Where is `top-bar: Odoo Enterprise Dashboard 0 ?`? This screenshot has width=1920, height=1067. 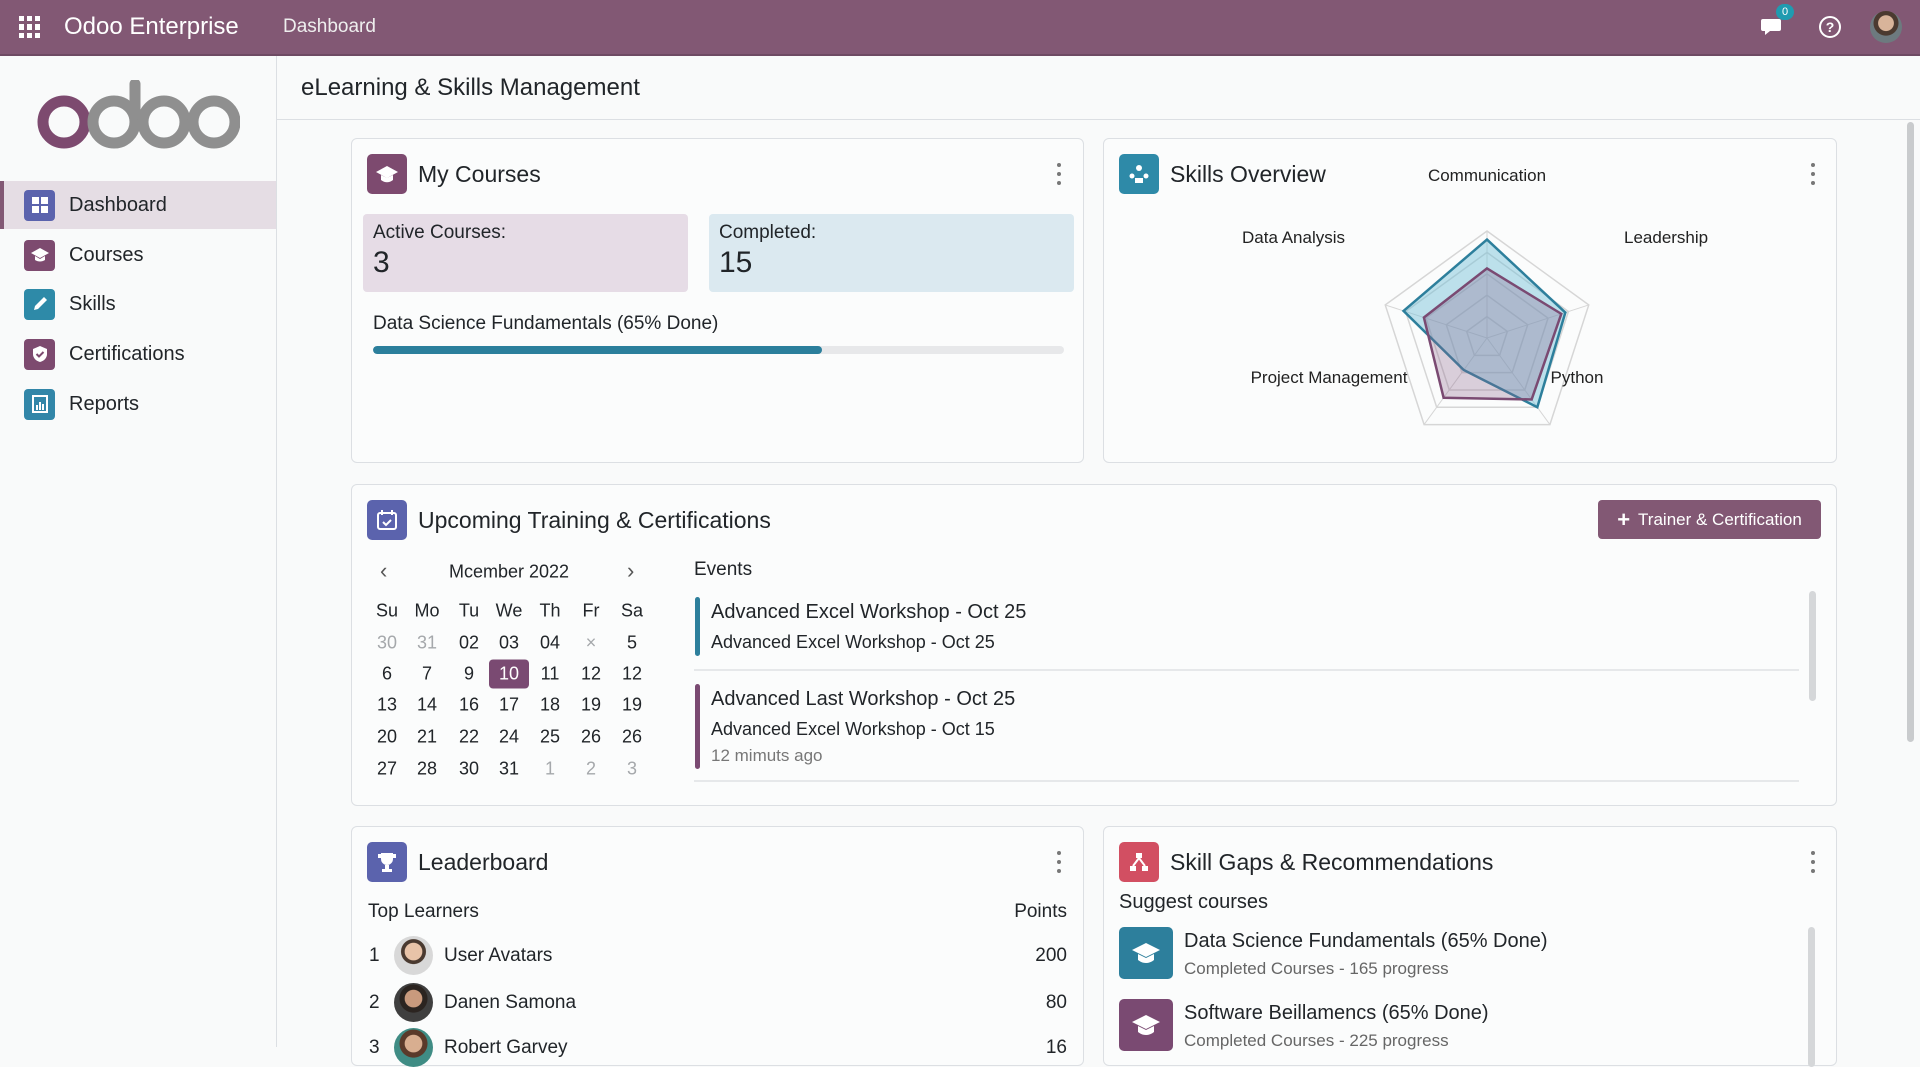 top-bar: Odoo Enterprise Dashboard 0 ? is located at coordinates (960, 28).